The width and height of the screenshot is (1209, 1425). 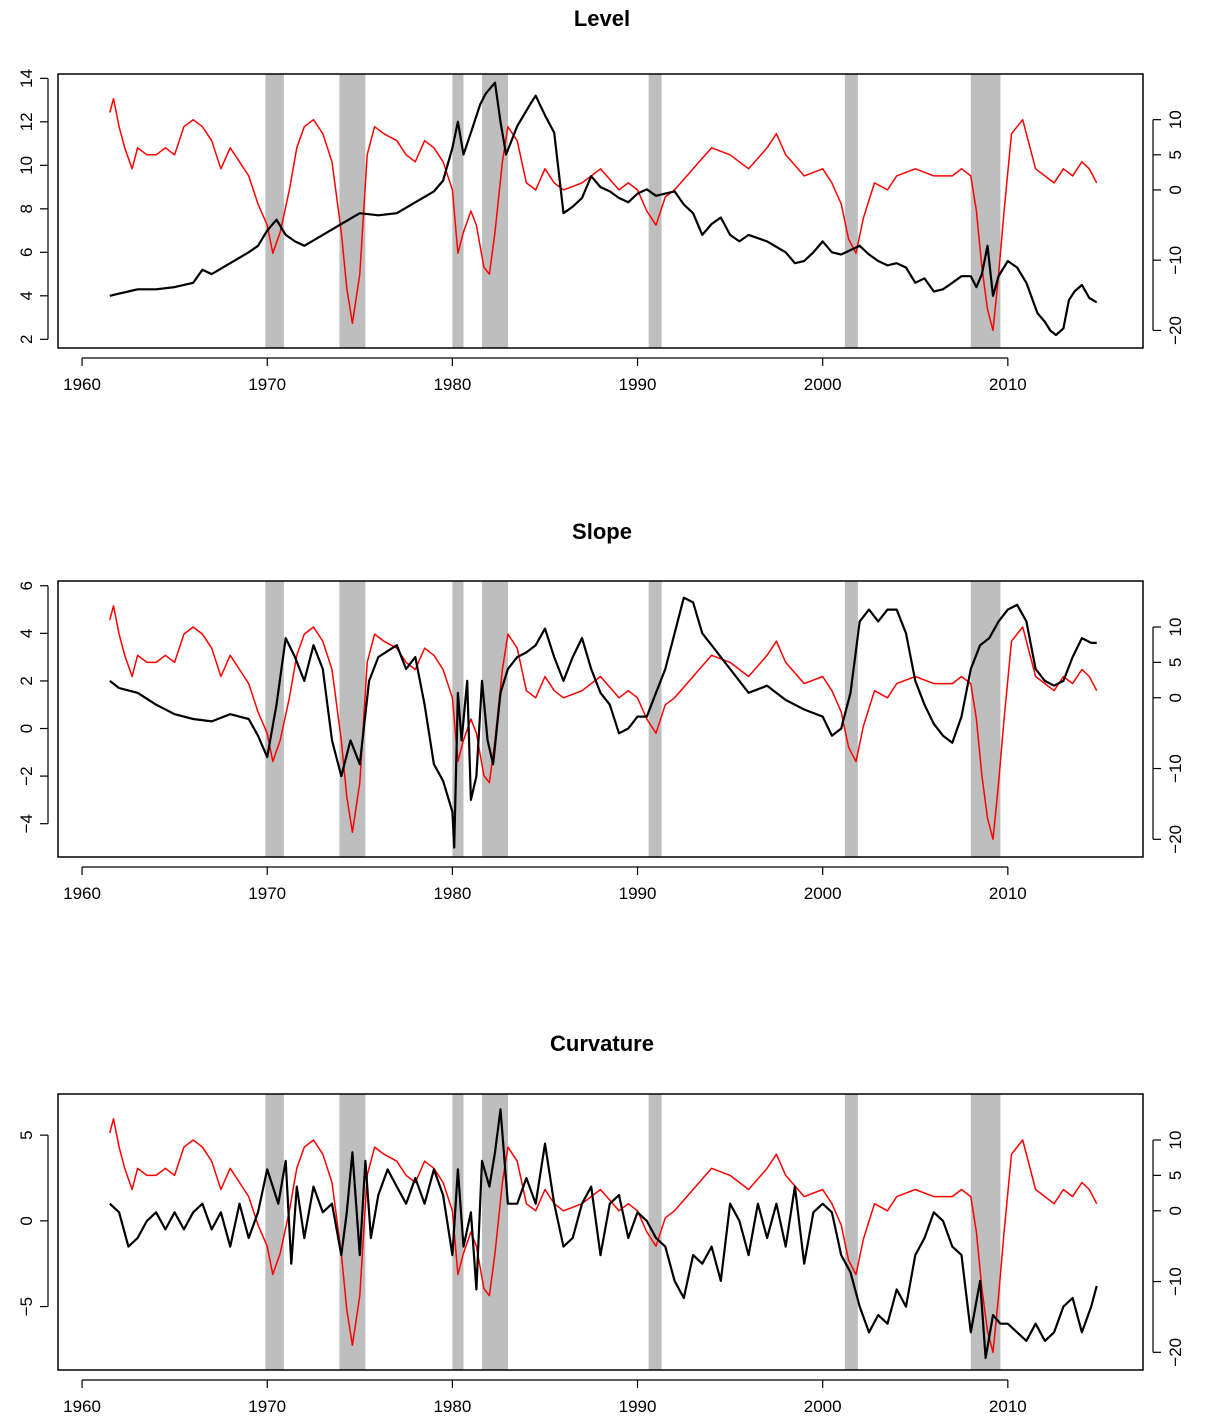 I want to click on slope-x-tick-label-1980: 1980, so click(x=452, y=893).